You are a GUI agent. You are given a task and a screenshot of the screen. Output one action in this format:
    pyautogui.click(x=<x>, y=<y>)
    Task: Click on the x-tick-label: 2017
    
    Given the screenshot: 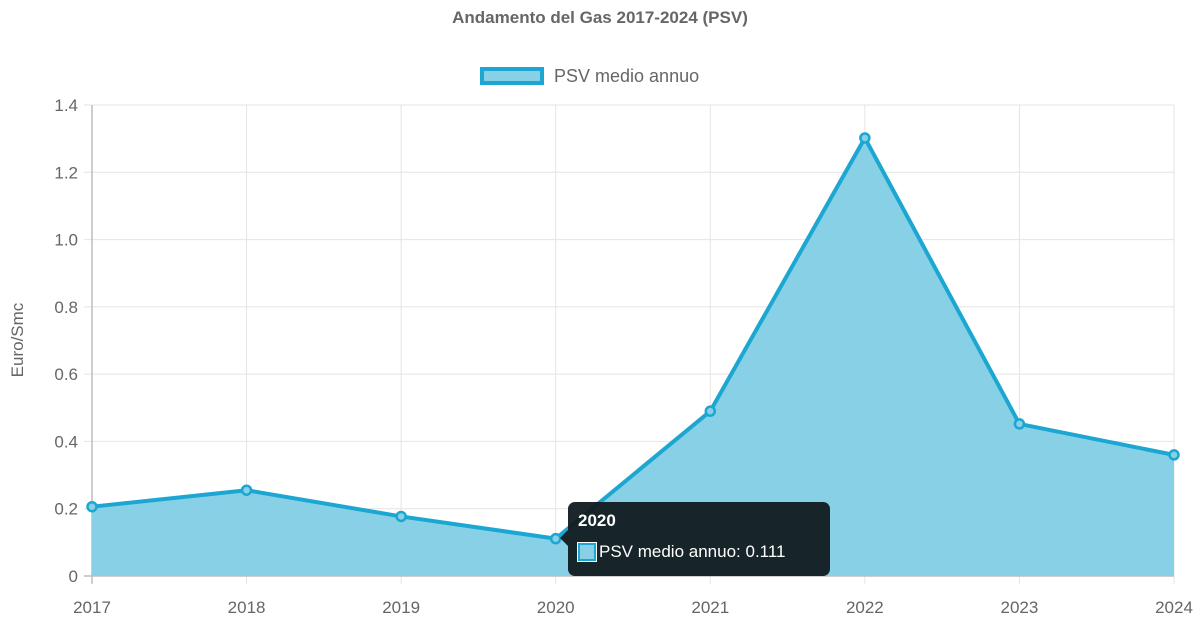 What is the action you would take?
    pyautogui.click(x=92, y=607)
    